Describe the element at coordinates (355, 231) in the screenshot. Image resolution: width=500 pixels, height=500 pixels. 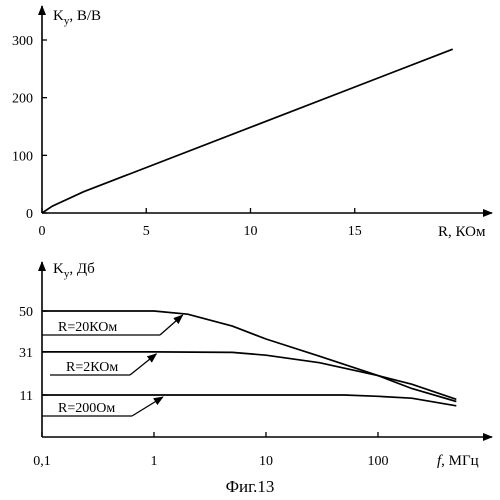
I see `chart1-x-tick-label: 15` at that location.